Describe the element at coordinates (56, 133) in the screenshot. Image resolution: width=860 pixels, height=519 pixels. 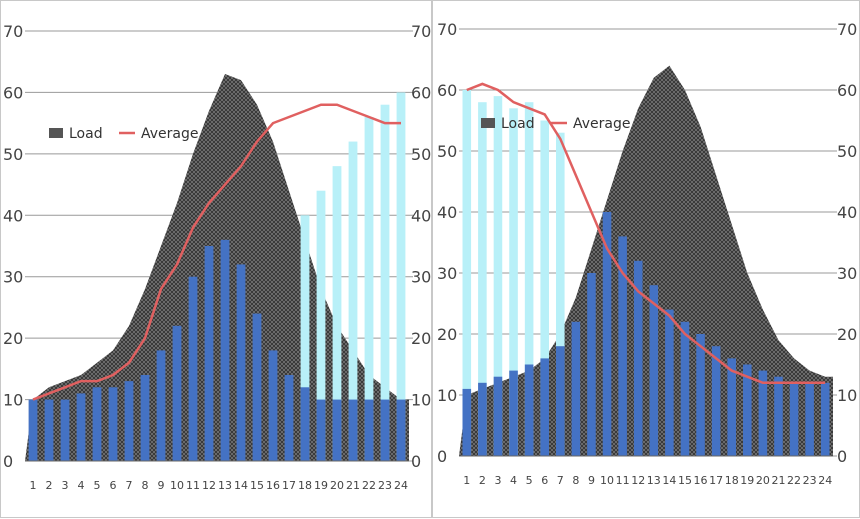
I see `legend-swatch-load` at that location.